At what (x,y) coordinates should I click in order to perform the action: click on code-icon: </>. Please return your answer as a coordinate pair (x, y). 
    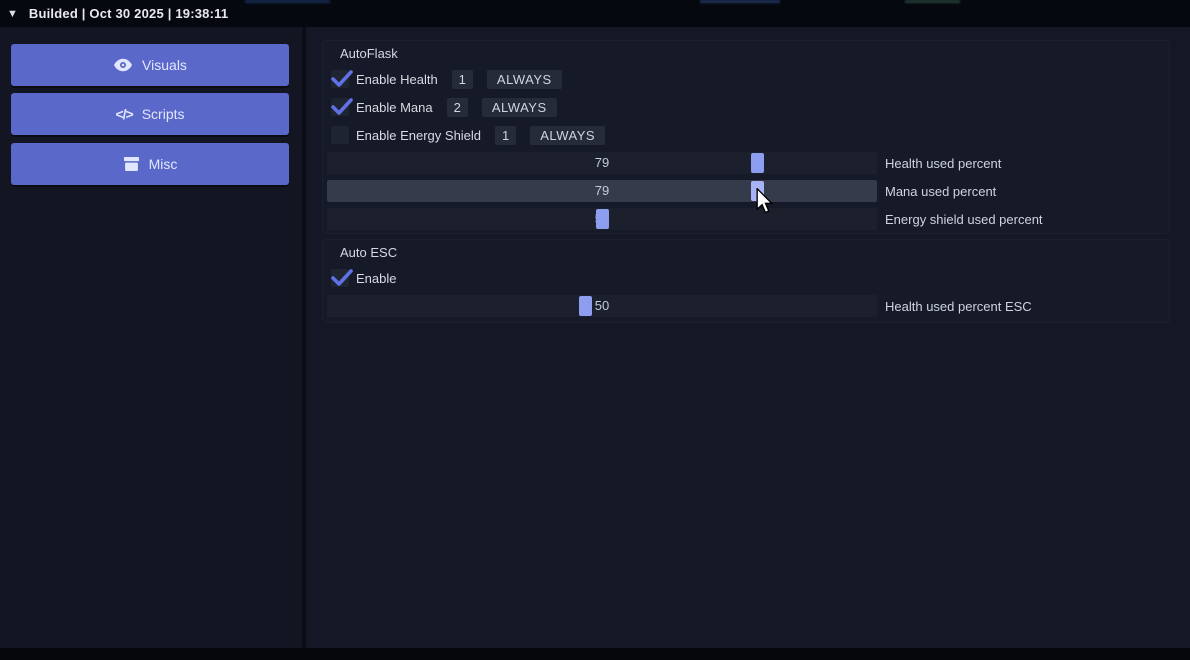
    Looking at the image, I should click on (124, 114).